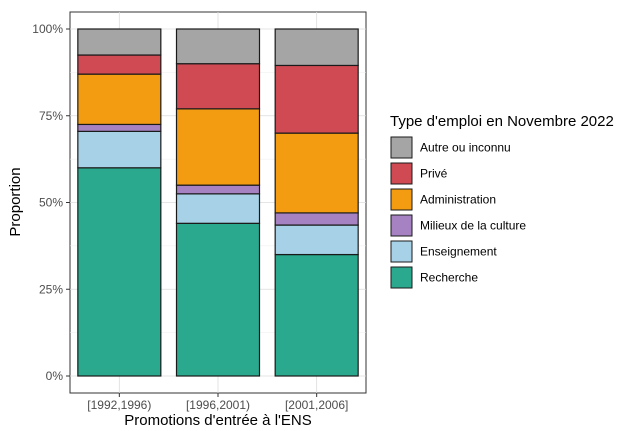 This screenshot has width=641, height=431. What do you see at coordinates (473, 226) in the screenshot?
I see `legend-label: Milieux de la culture` at bounding box center [473, 226].